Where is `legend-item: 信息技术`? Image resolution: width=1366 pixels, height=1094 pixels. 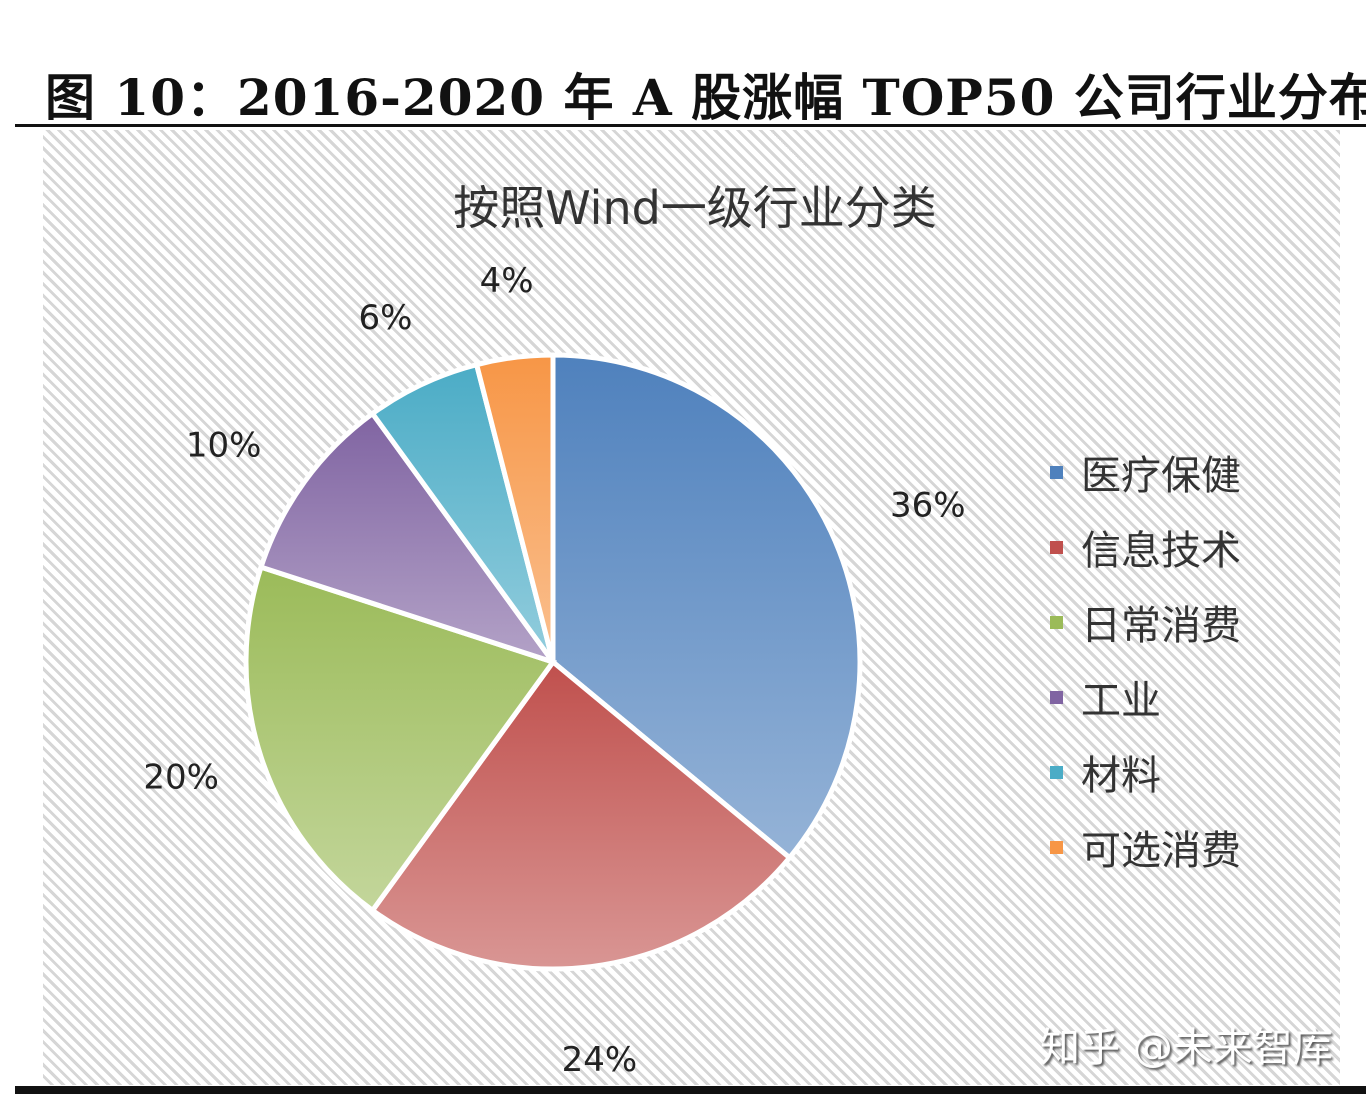 legend-item: 信息技术 is located at coordinates (1145, 547).